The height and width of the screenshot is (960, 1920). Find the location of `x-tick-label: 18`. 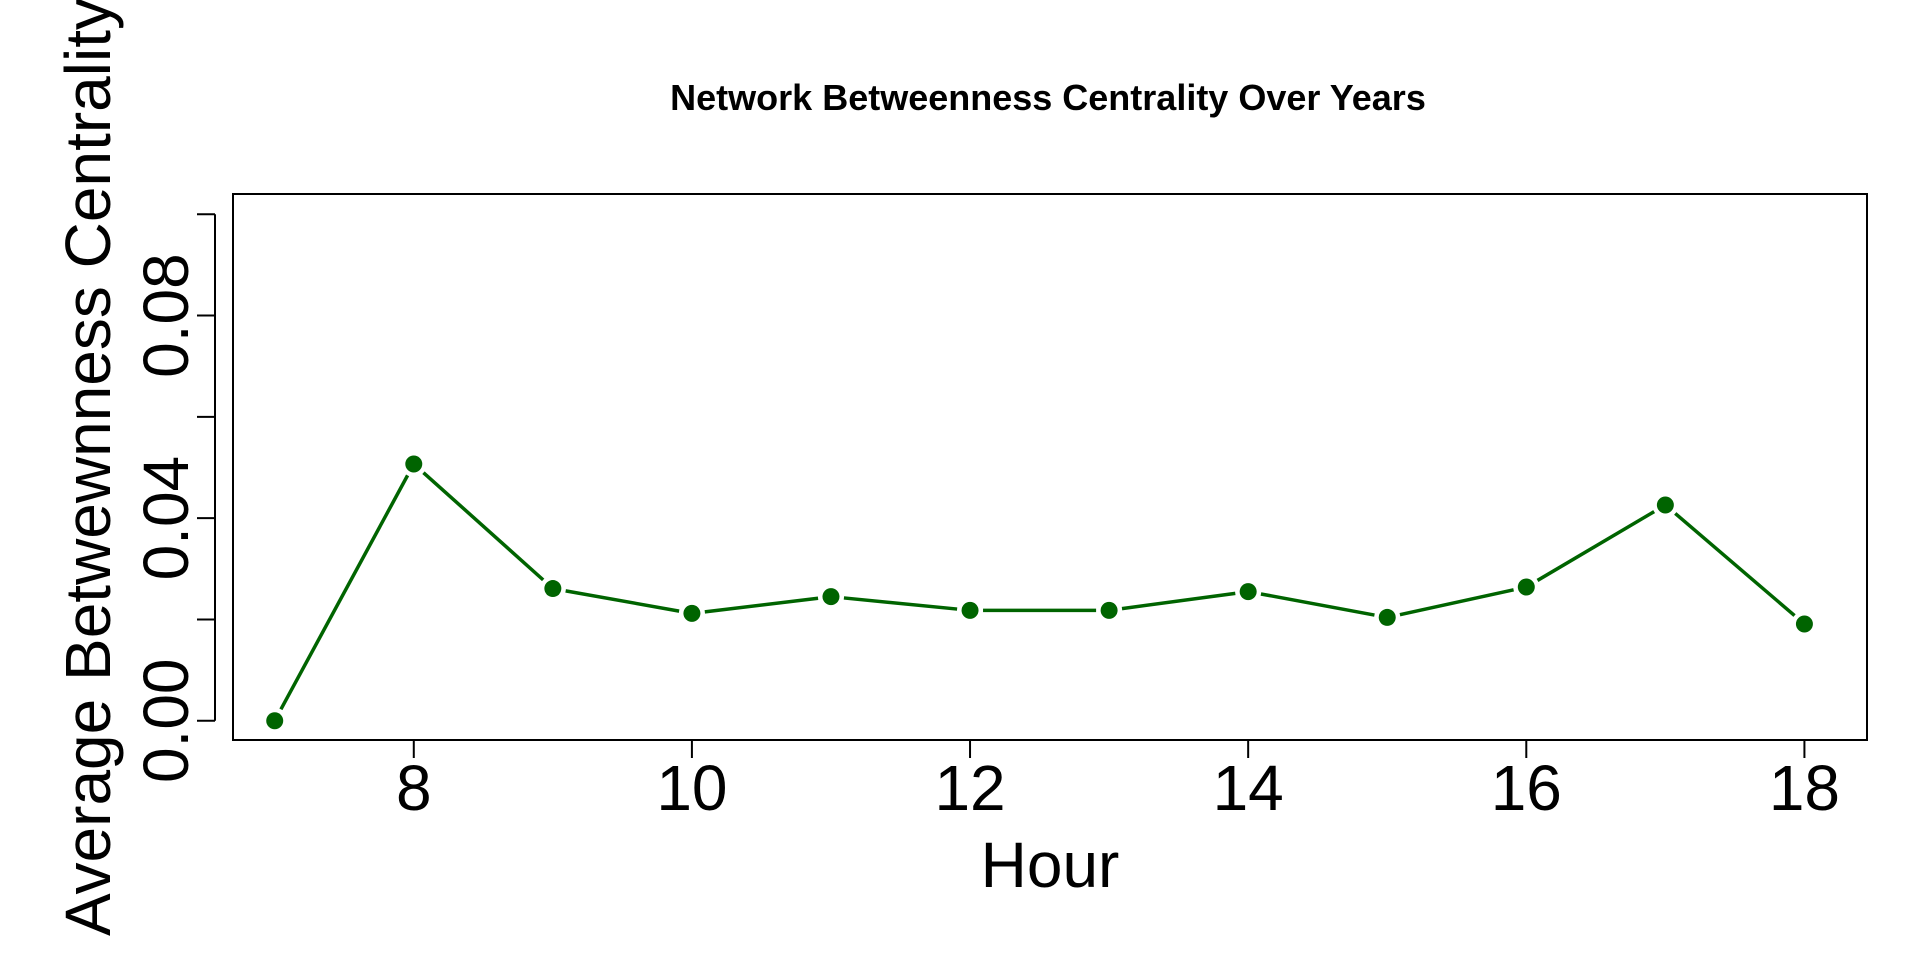

x-tick-label: 18 is located at coordinates (1804, 788).